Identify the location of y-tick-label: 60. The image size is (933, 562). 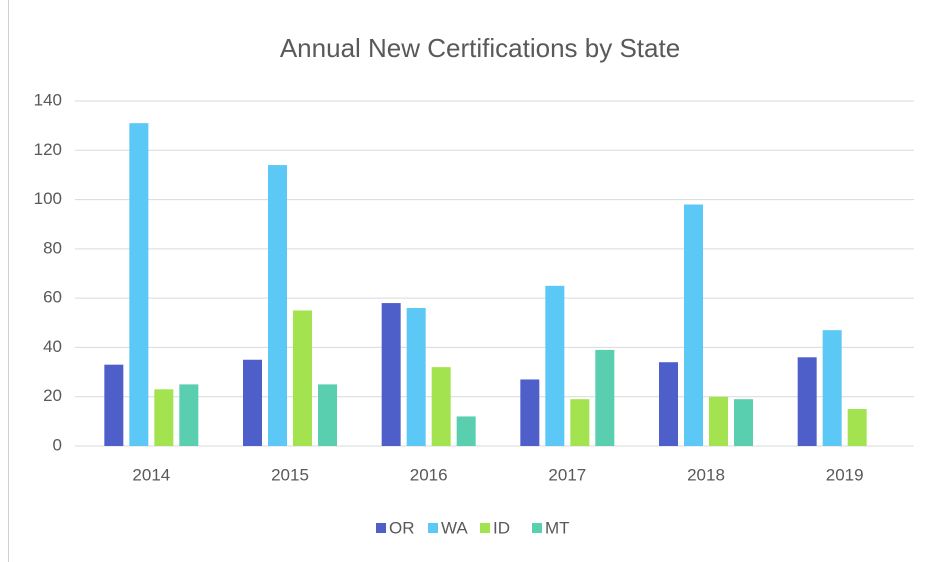
(52, 297).